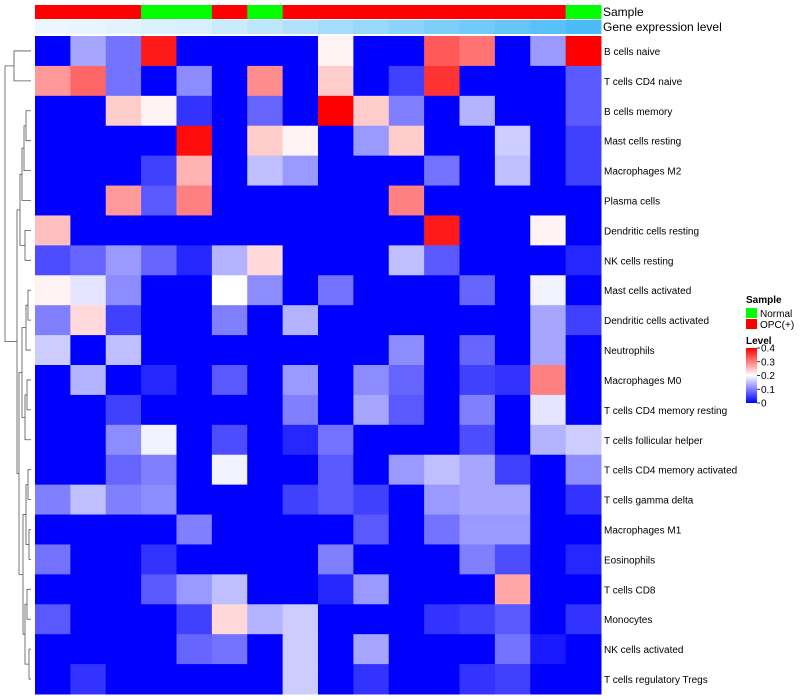 The width and height of the screenshot is (800, 700). Describe the element at coordinates (623, 12) in the screenshot. I see `sample-row-label: Sample` at that location.